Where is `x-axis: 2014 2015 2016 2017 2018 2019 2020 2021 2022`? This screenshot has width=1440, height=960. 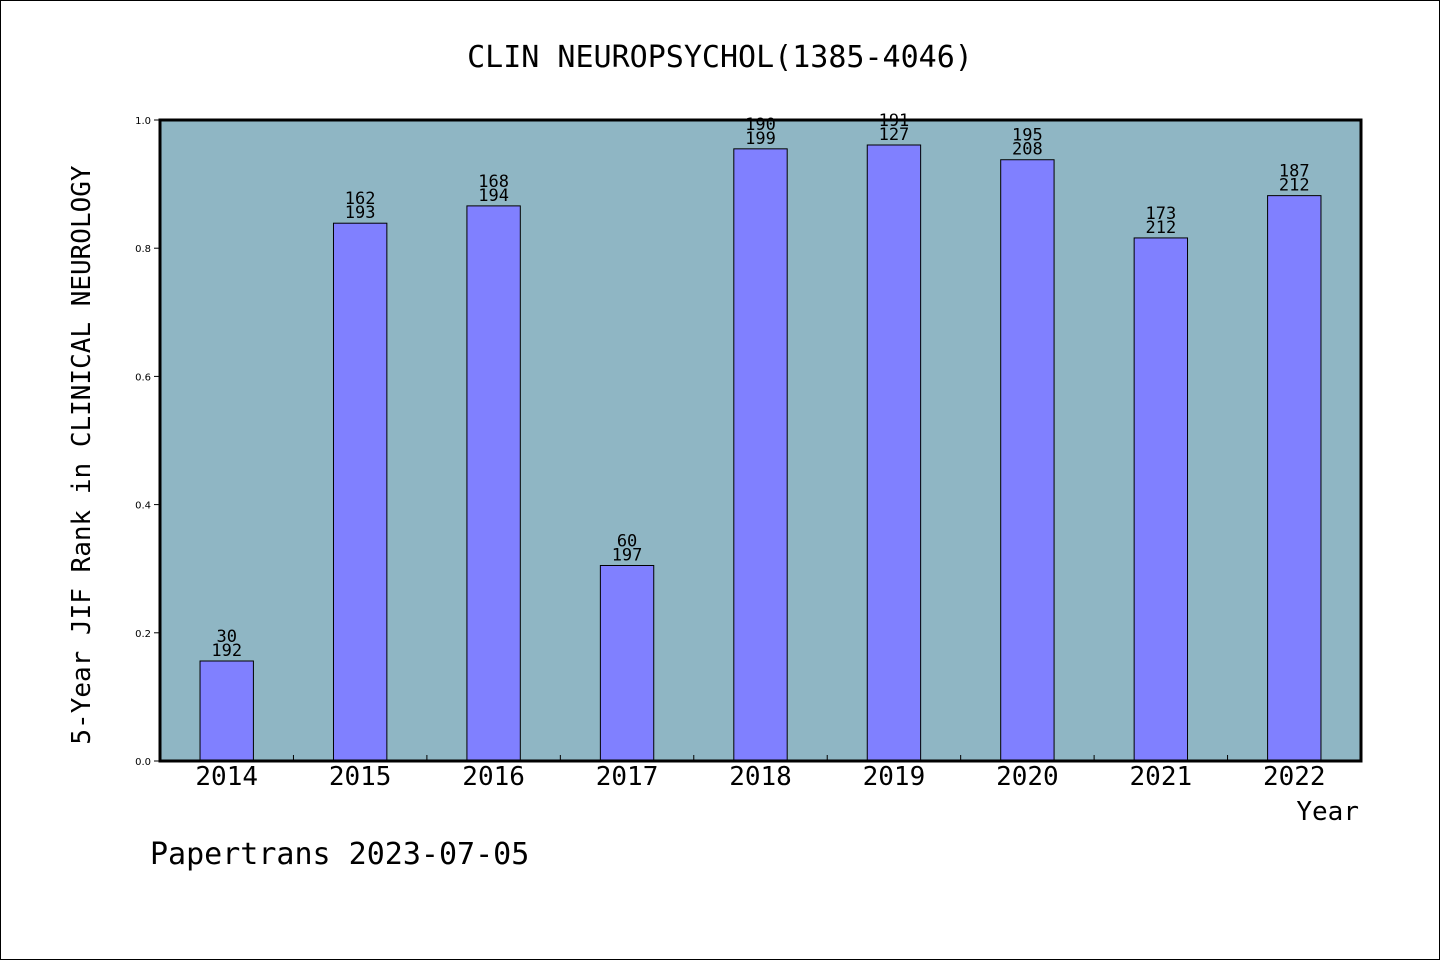 x-axis: 2014 2015 2016 2017 2018 2019 2020 2021 2022 is located at coordinates (760, 773).